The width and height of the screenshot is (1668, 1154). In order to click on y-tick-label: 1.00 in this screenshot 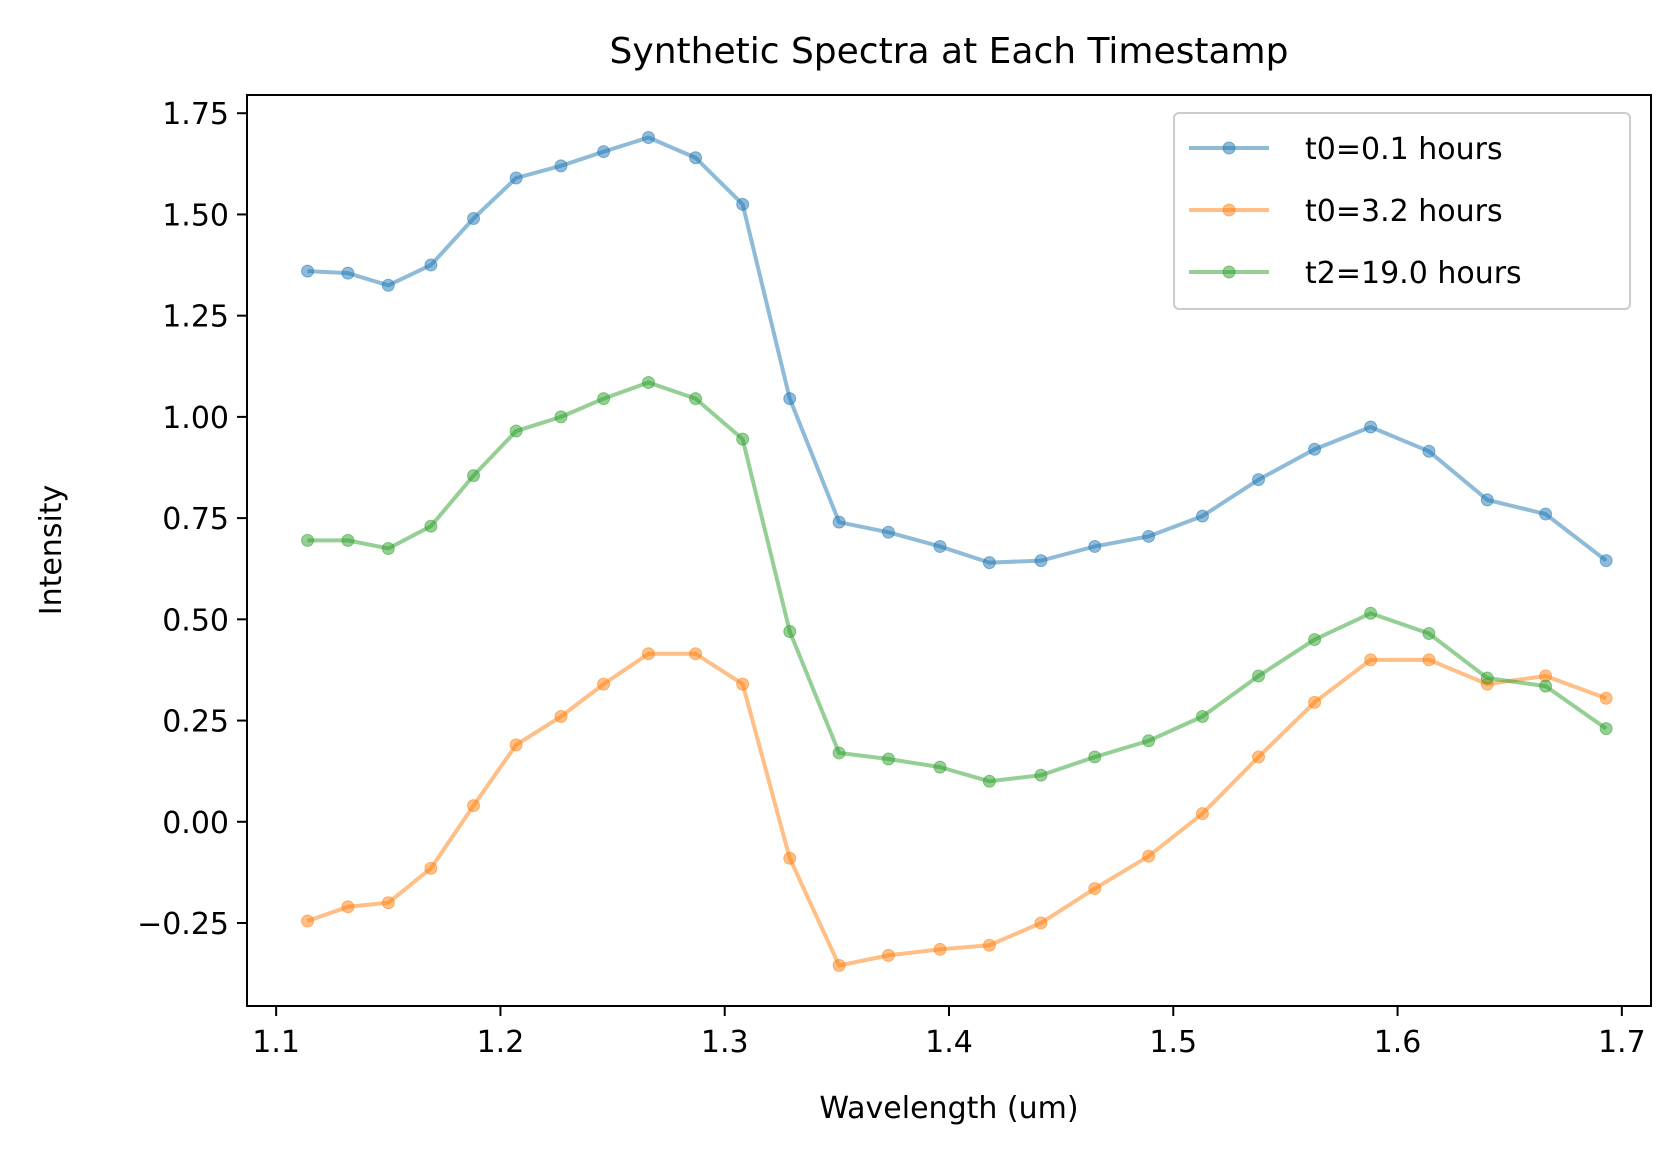, I will do `click(195, 418)`.